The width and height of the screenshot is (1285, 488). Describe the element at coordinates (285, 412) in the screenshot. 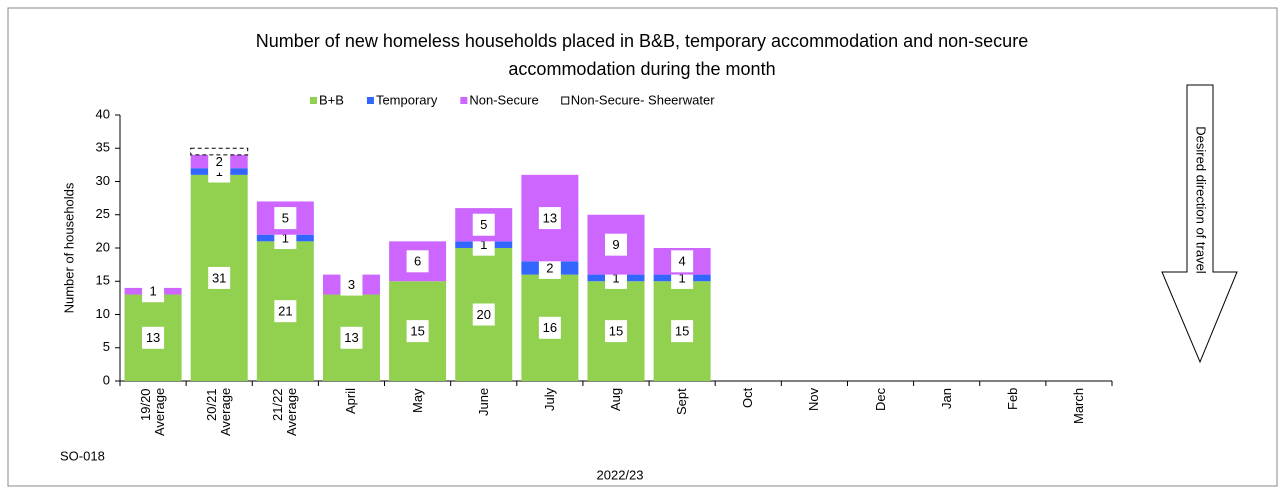

I see `x-tick-label: 21/22 Average` at that location.